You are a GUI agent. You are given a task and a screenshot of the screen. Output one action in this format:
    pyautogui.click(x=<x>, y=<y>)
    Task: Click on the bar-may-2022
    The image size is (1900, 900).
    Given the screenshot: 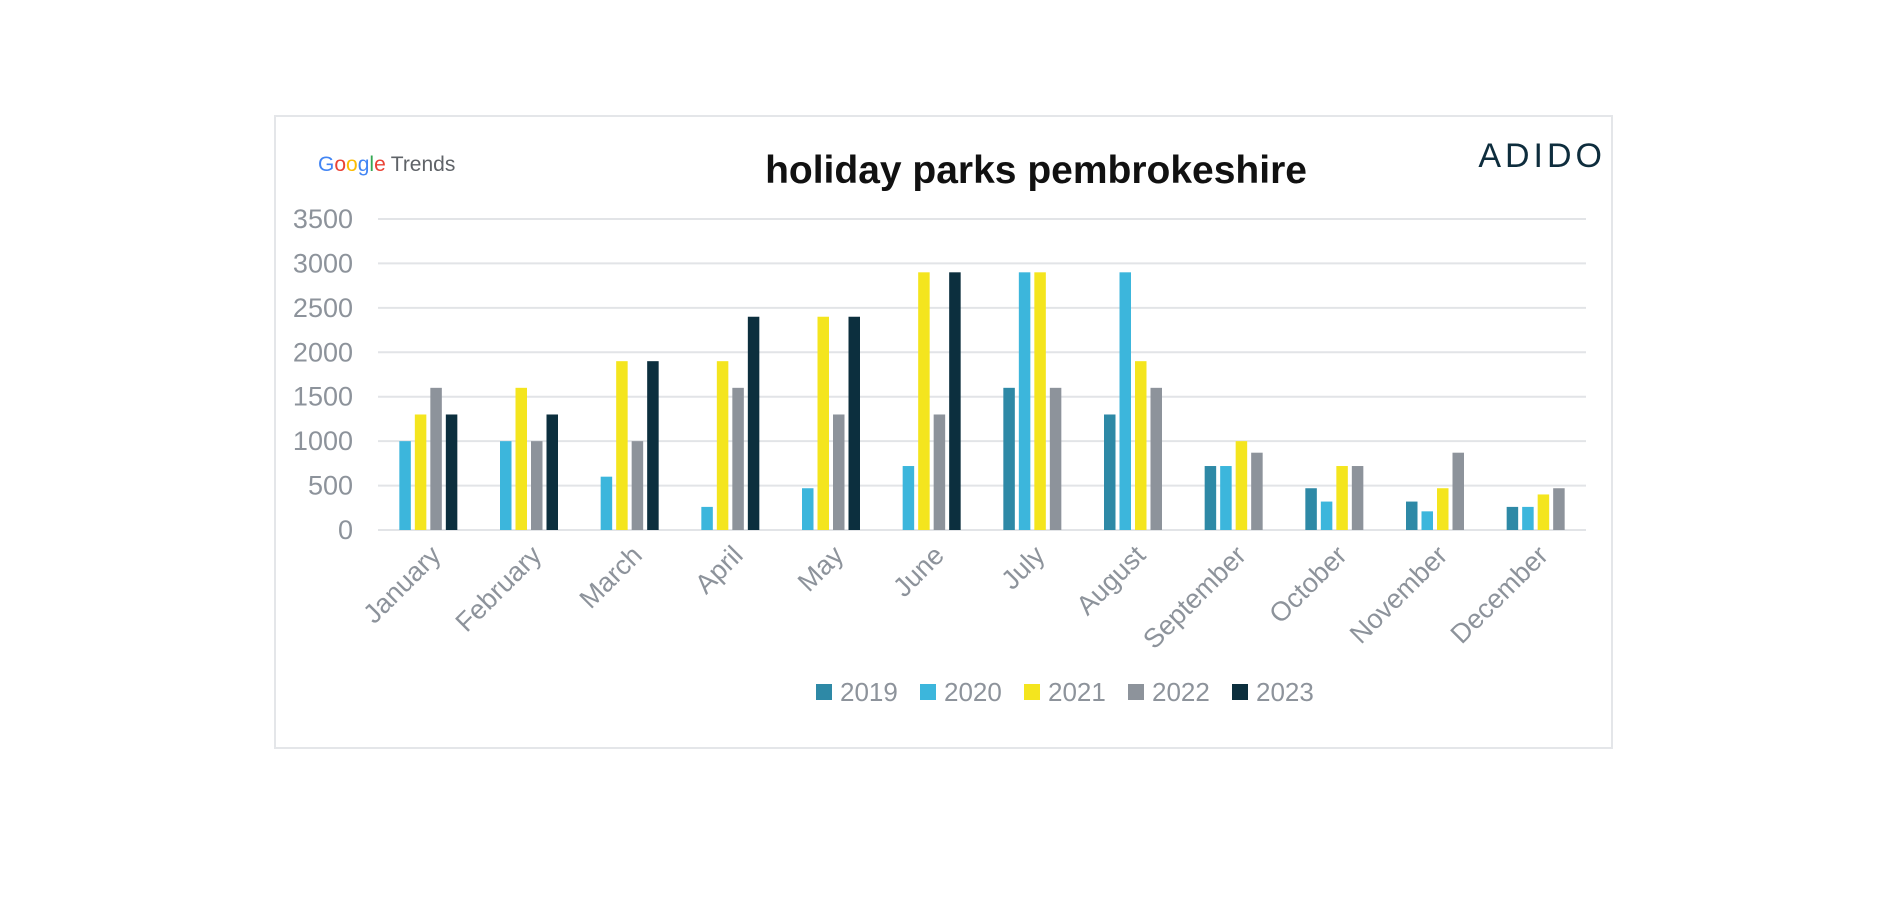 What is the action you would take?
    pyautogui.click(x=839, y=472)
    